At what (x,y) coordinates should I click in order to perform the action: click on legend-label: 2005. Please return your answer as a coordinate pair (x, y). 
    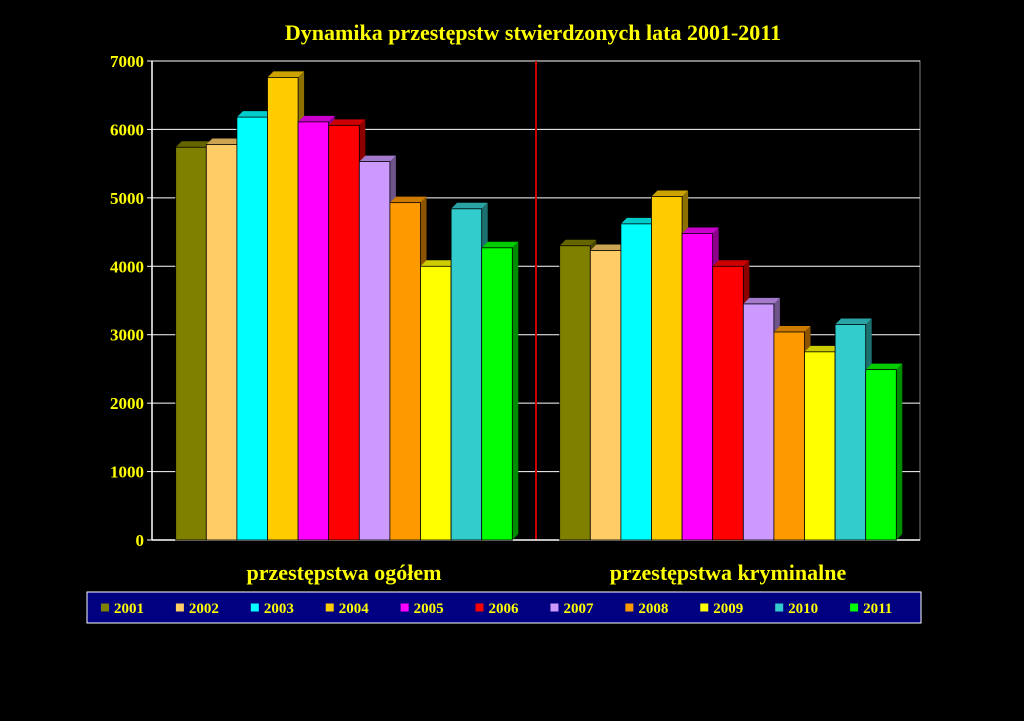
    Looking at the image, I should click on (429, 609).